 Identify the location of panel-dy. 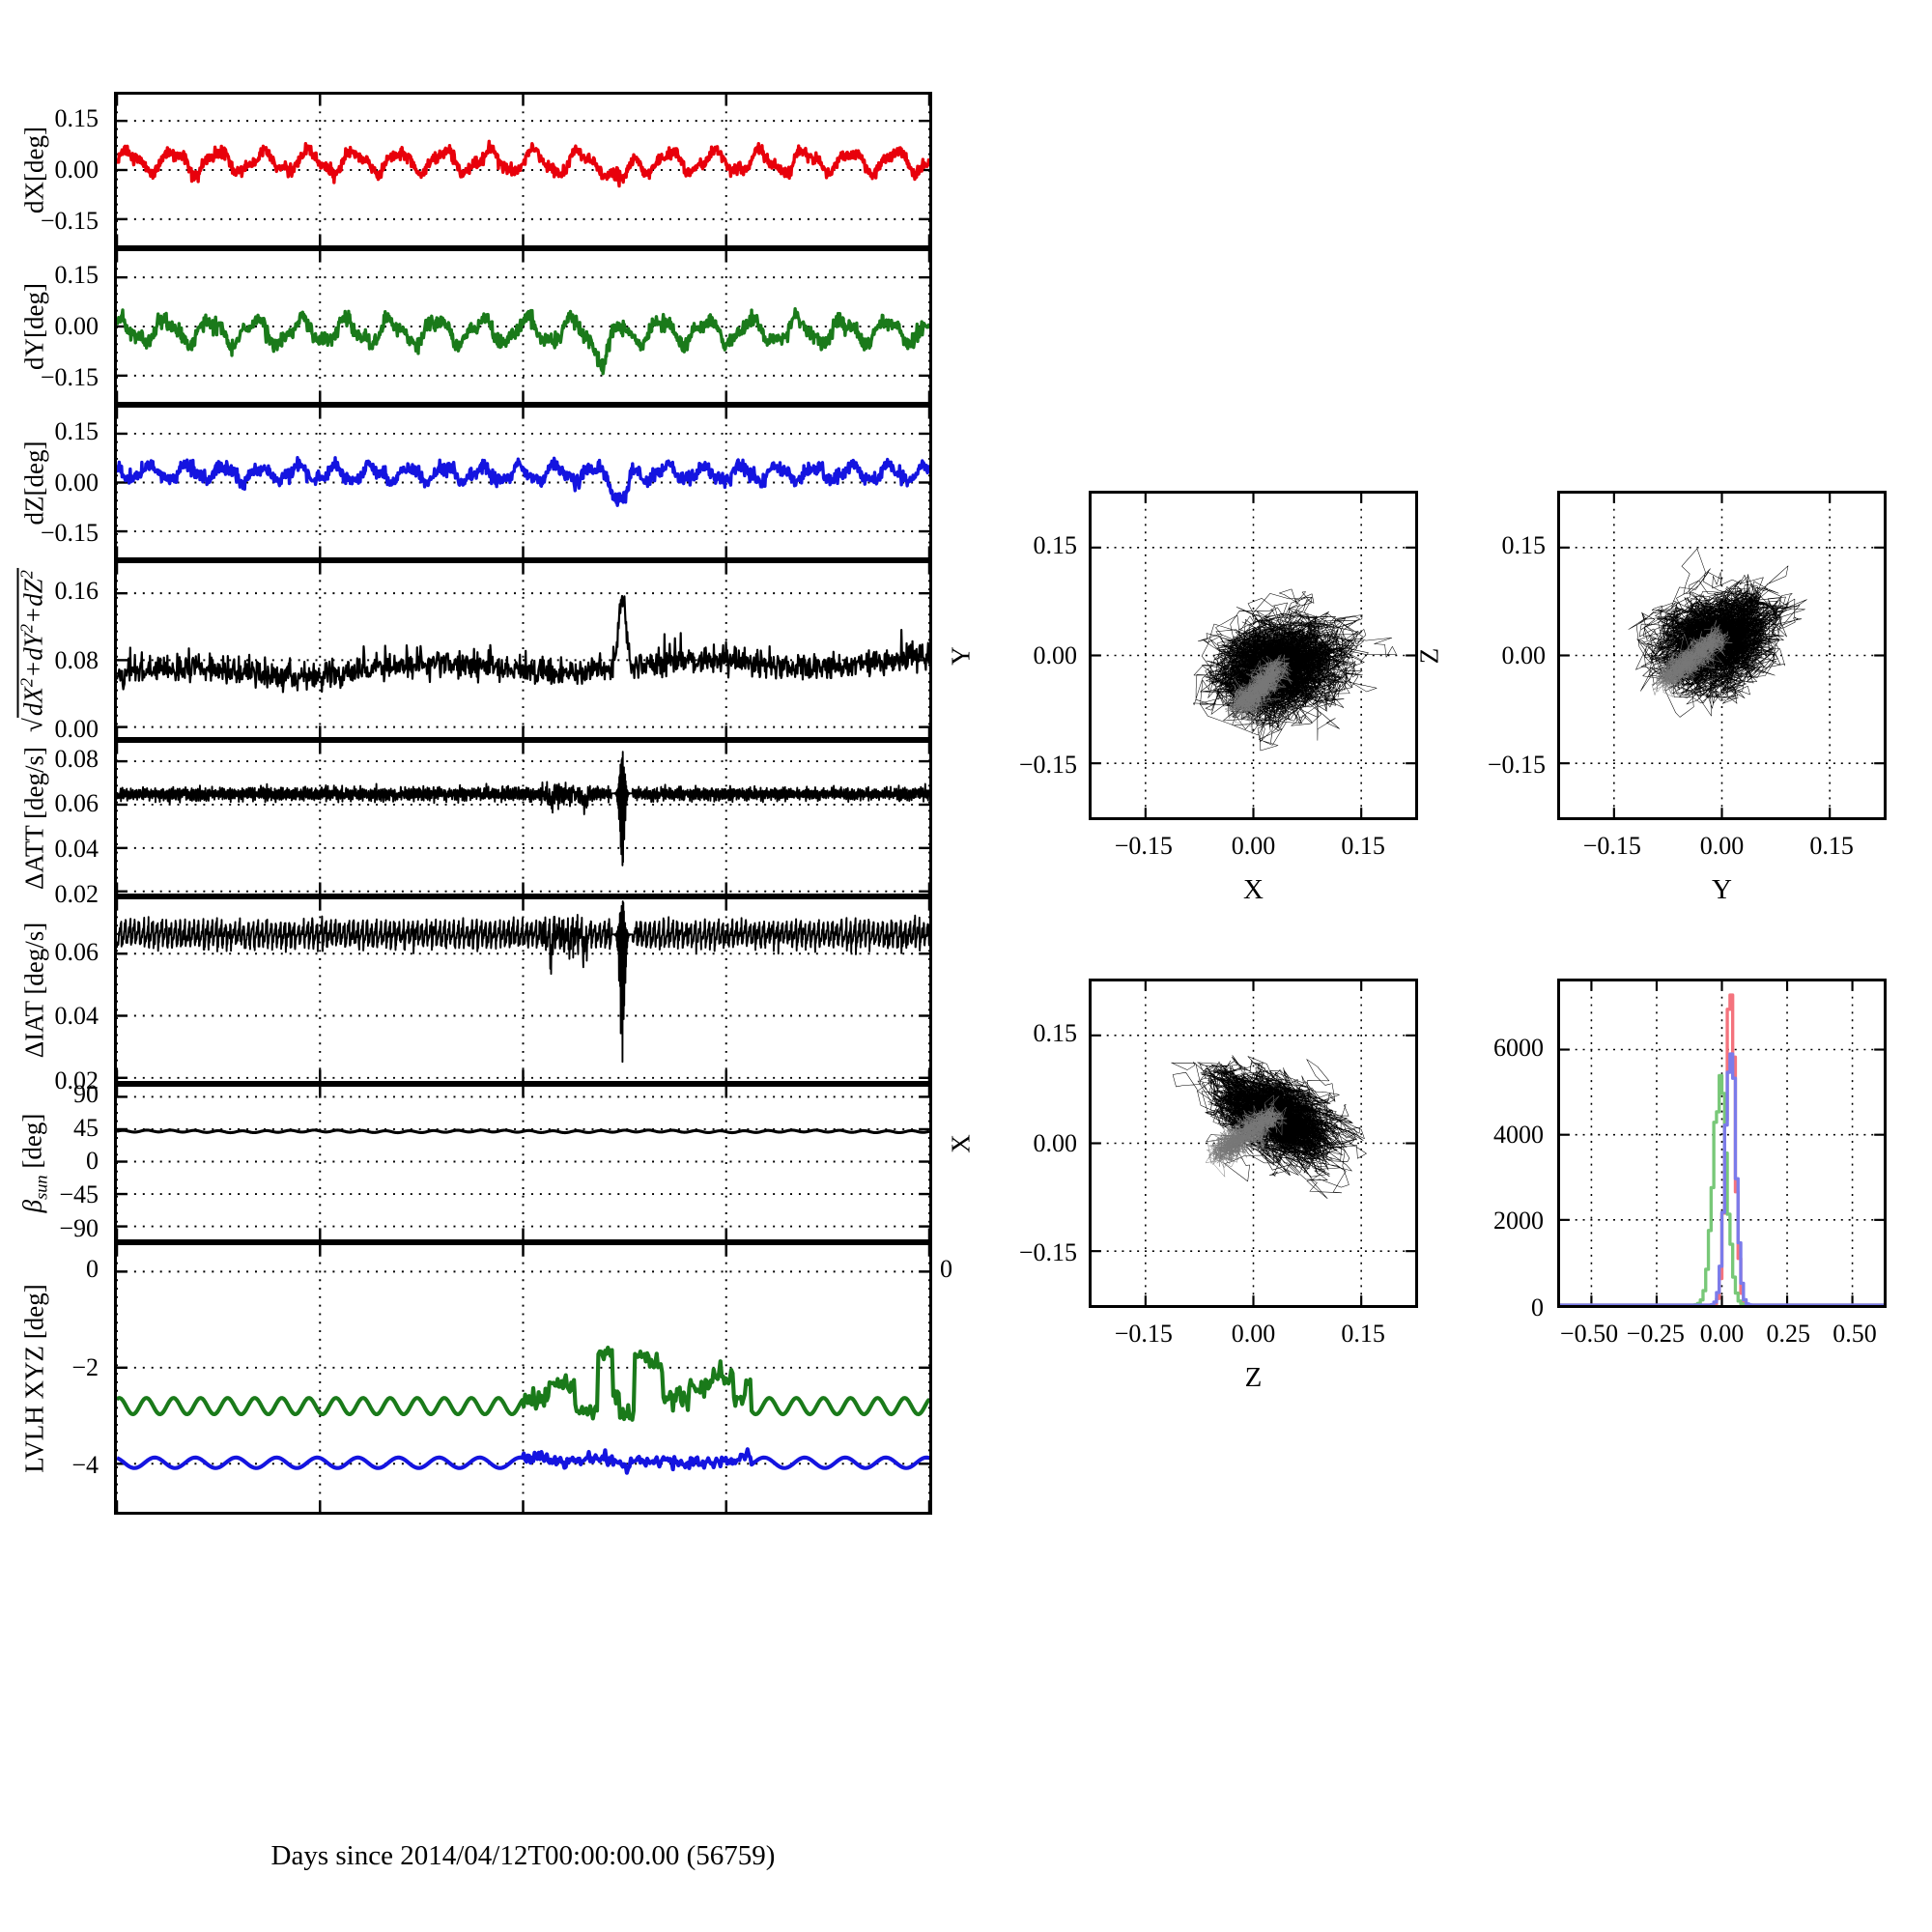
(523, 326).